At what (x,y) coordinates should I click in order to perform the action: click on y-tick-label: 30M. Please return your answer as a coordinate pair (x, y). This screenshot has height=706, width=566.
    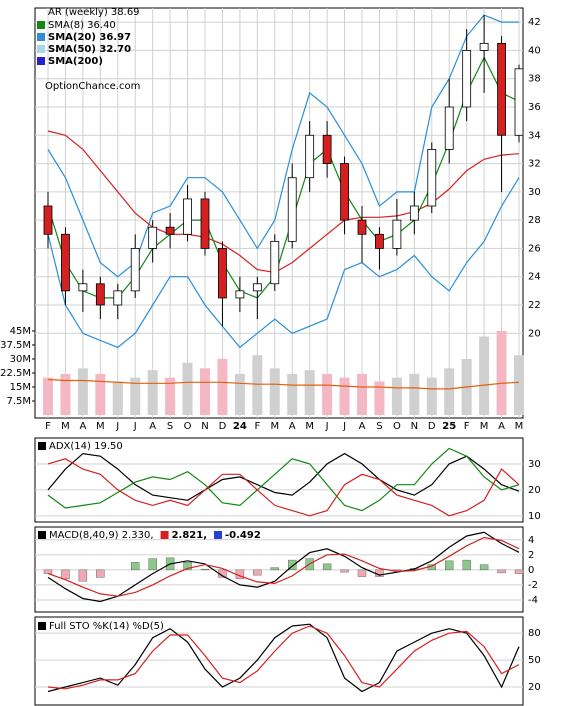
    Looking at the image, I should click on (20, 359).